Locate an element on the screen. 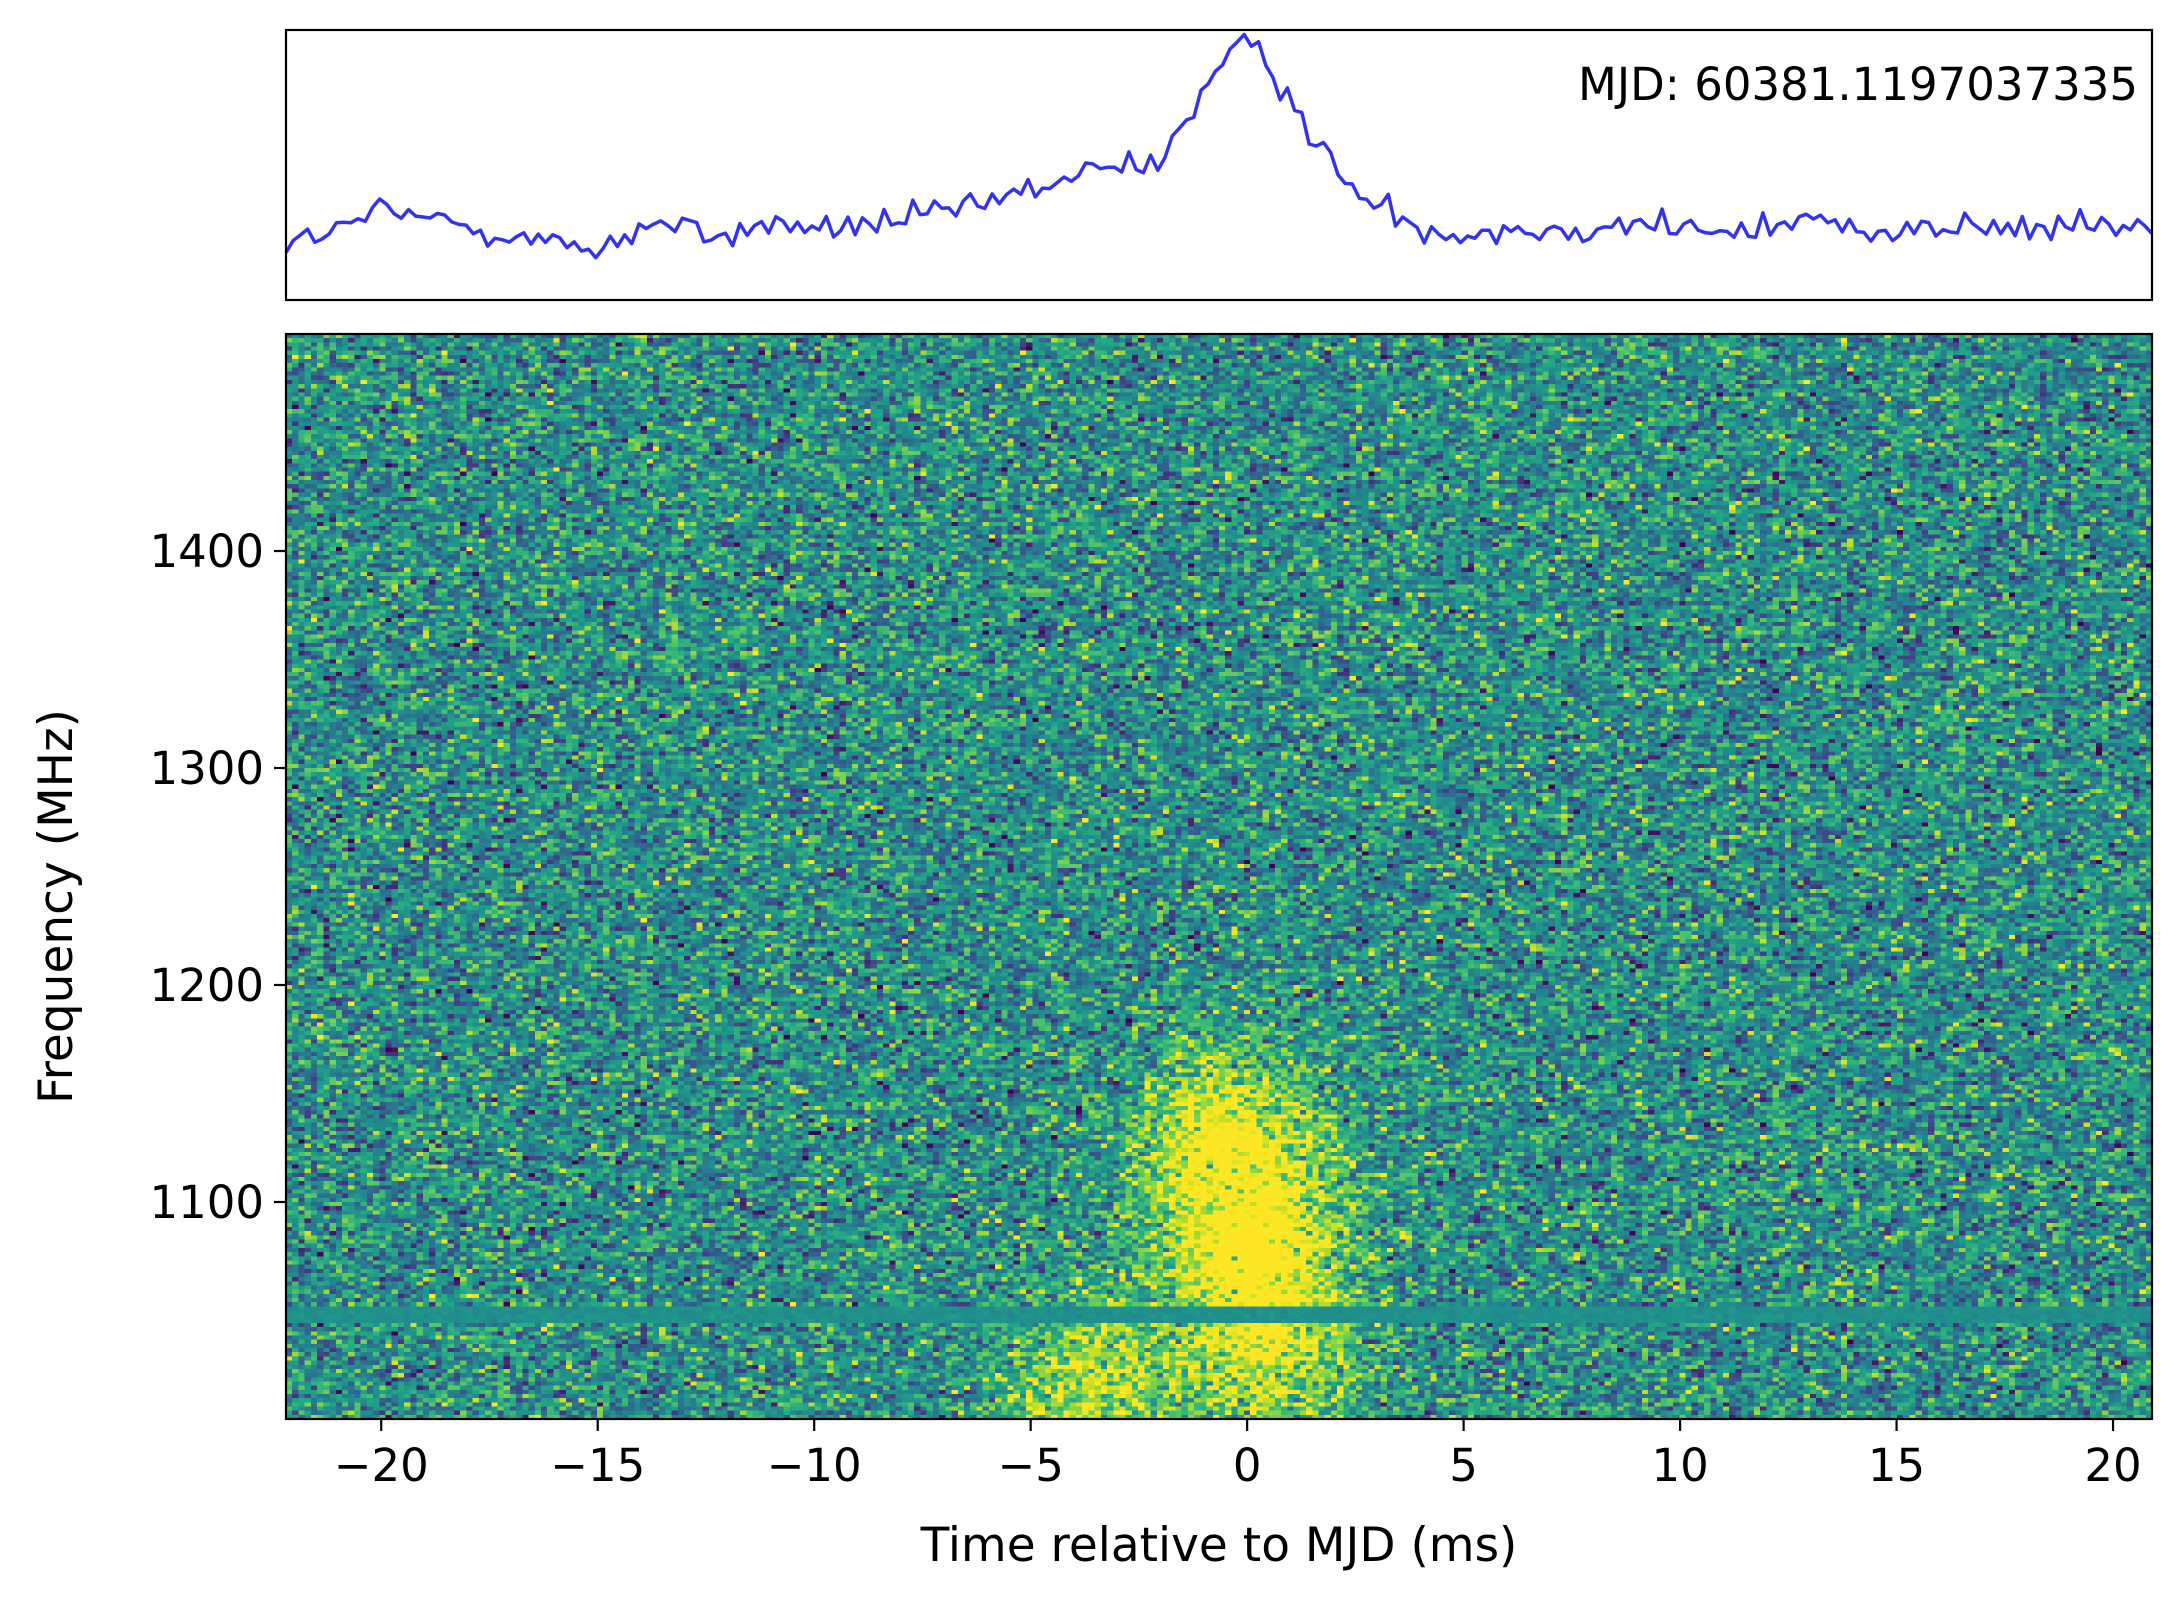 This screenshot has width=2174, height=1608. x-tick-label: 5 is located at coordinates (1463, 1465).